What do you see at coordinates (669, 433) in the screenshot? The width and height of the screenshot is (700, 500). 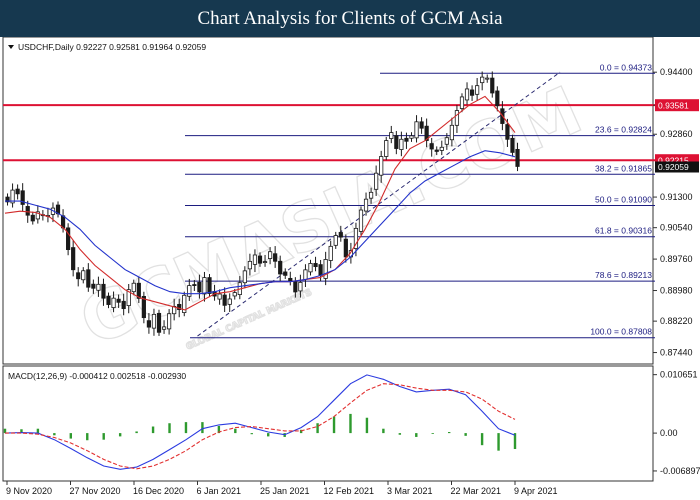 I see `macd-tick-label: 0.00` at bounding box center [669, 433].